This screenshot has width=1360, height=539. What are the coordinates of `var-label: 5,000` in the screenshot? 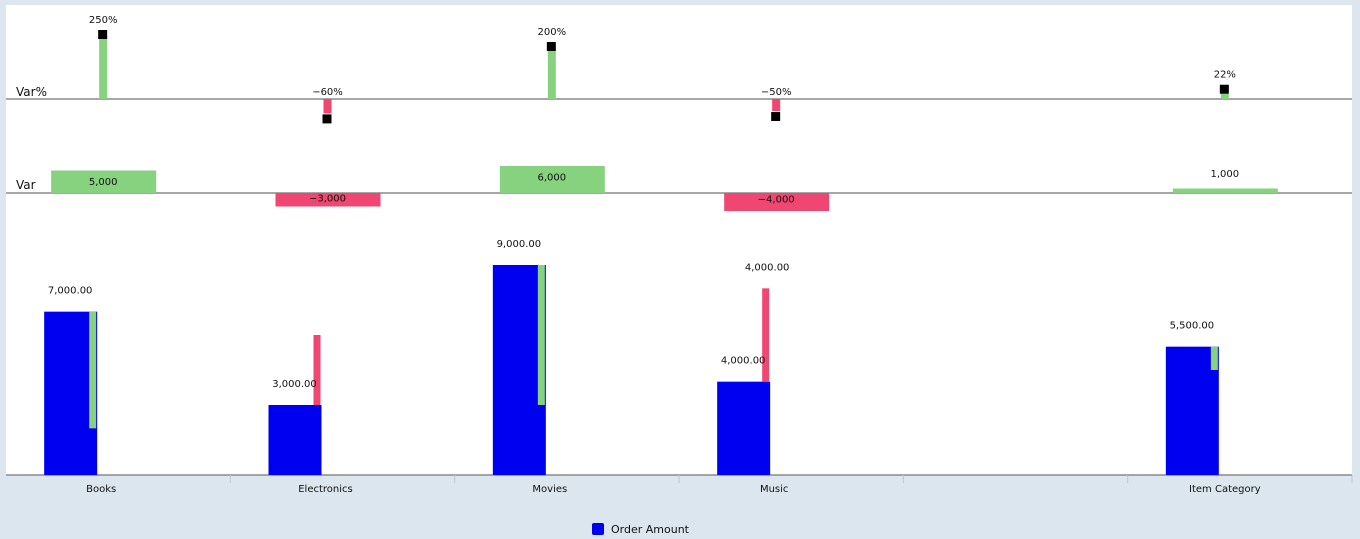 It's located at (103, 182).